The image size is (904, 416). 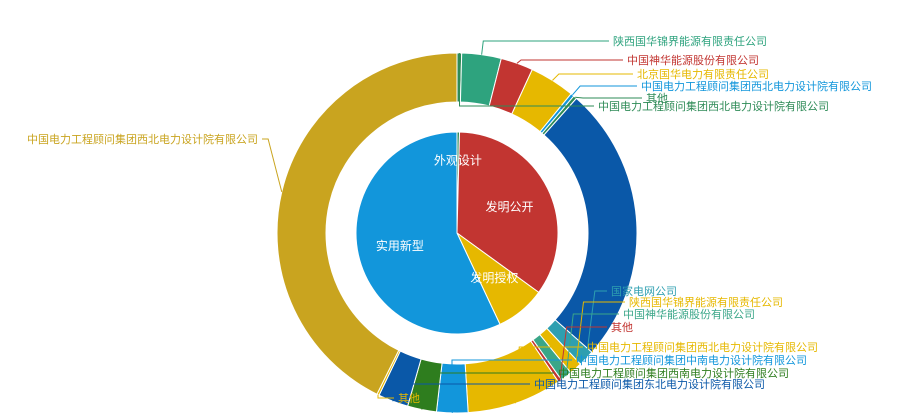 I want to click on inner-slice-label: 外观设计, so click(x=458, y=160).